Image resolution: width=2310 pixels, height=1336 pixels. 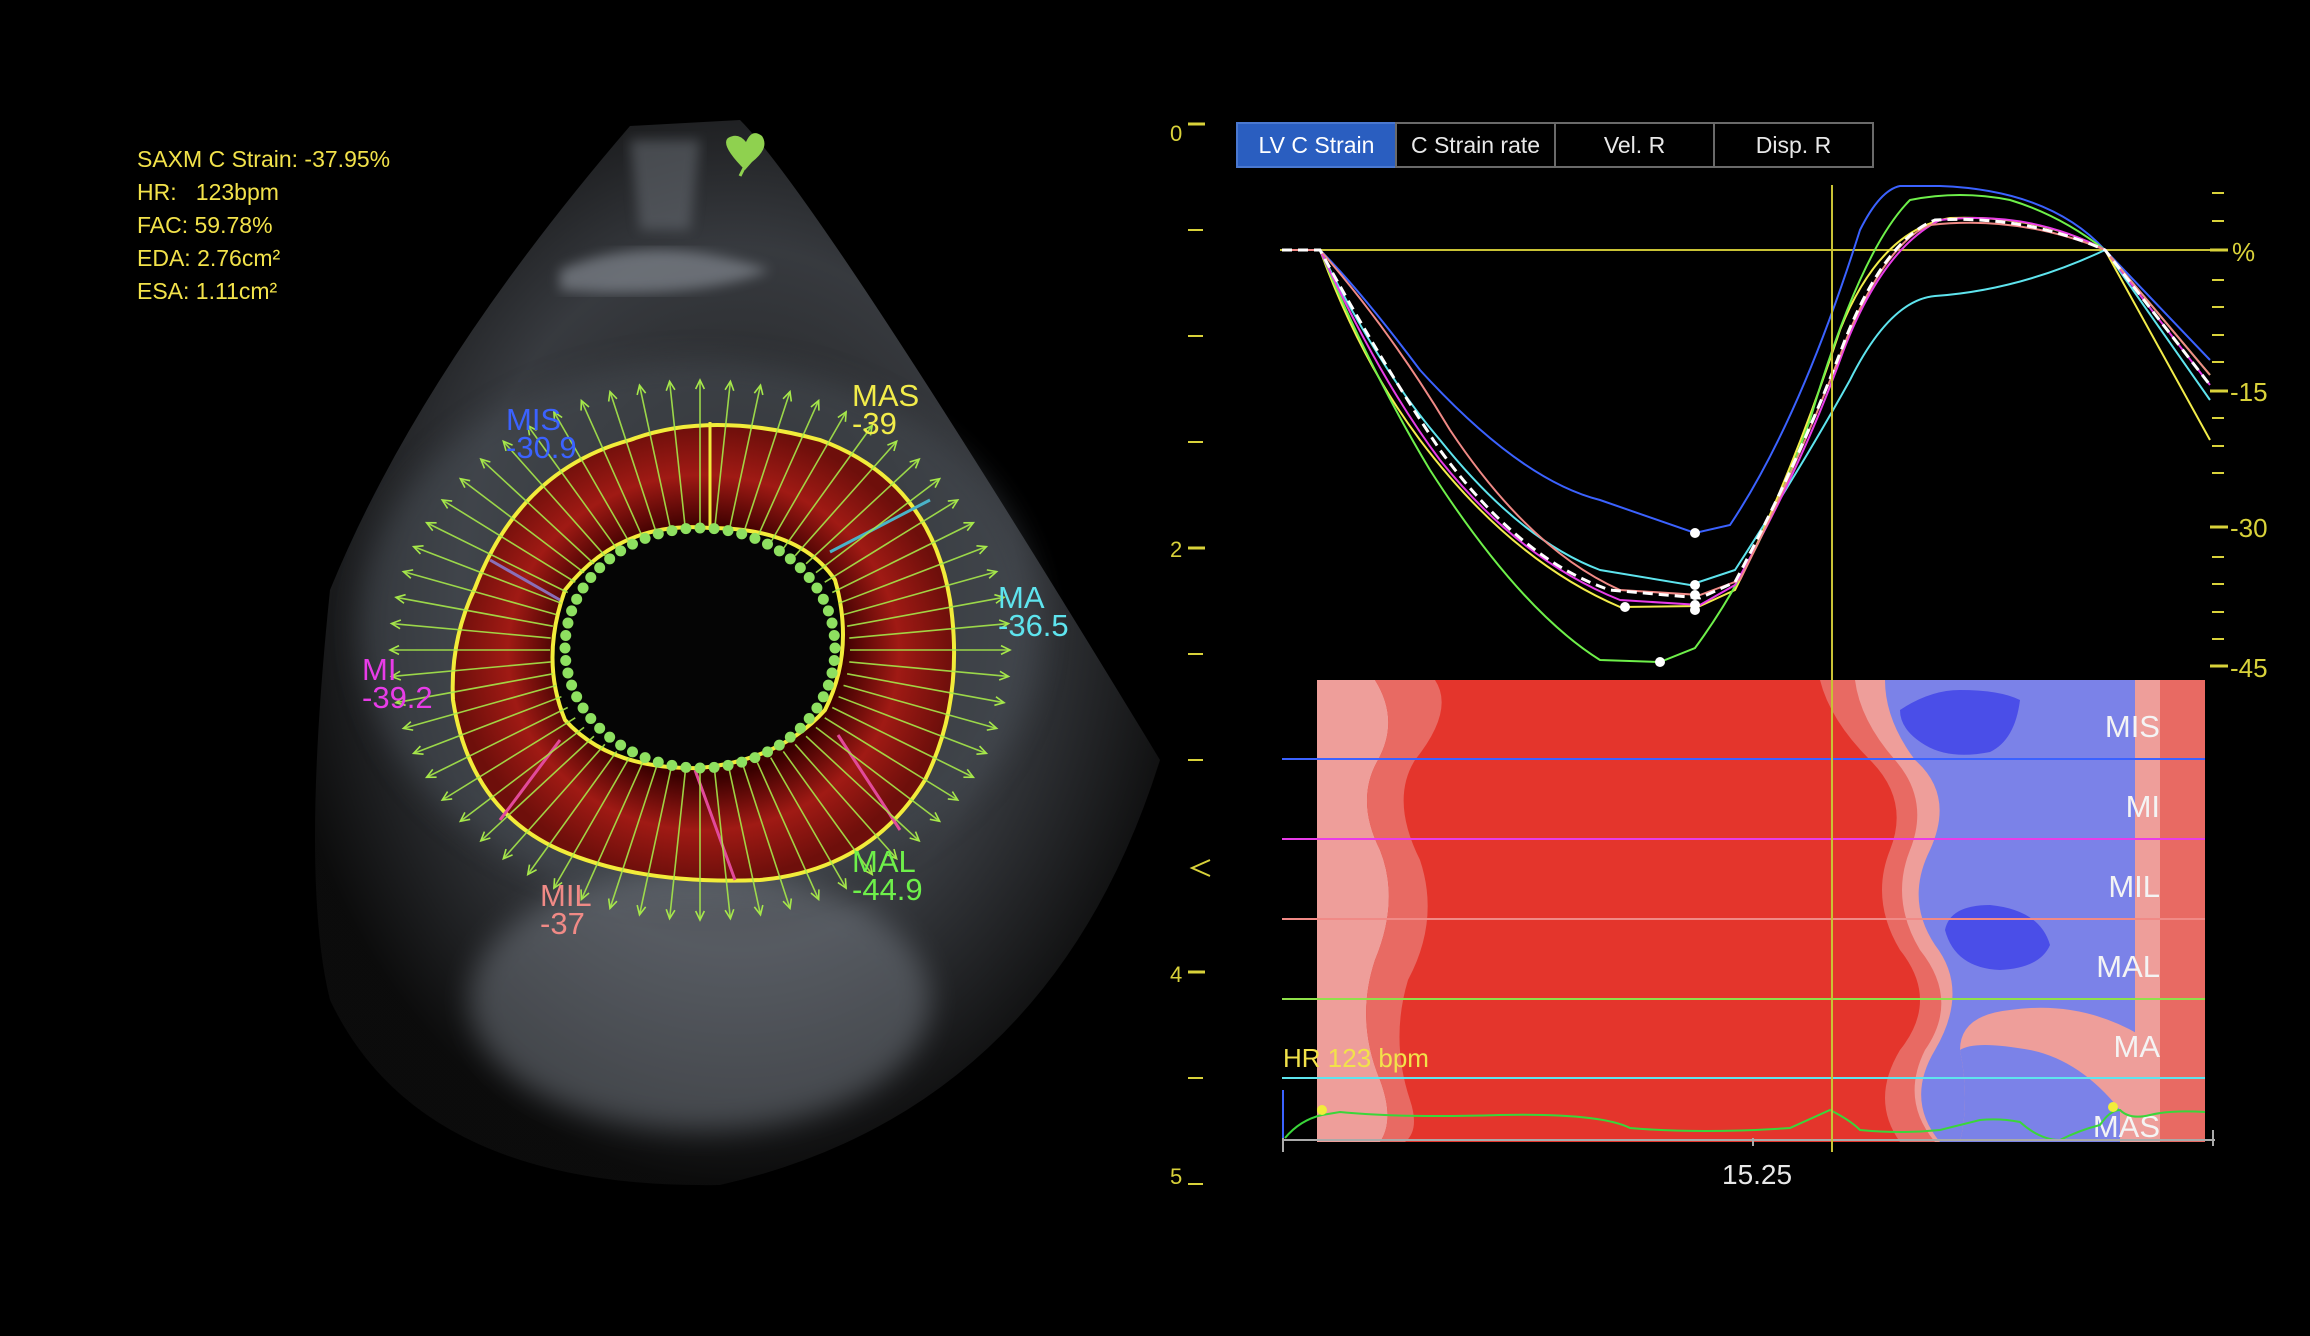 What do you see at coordinates (1634, 145) in the screenshot?
I see `tab-vel-r: Vel. R` at bounding box center [1634, 145].